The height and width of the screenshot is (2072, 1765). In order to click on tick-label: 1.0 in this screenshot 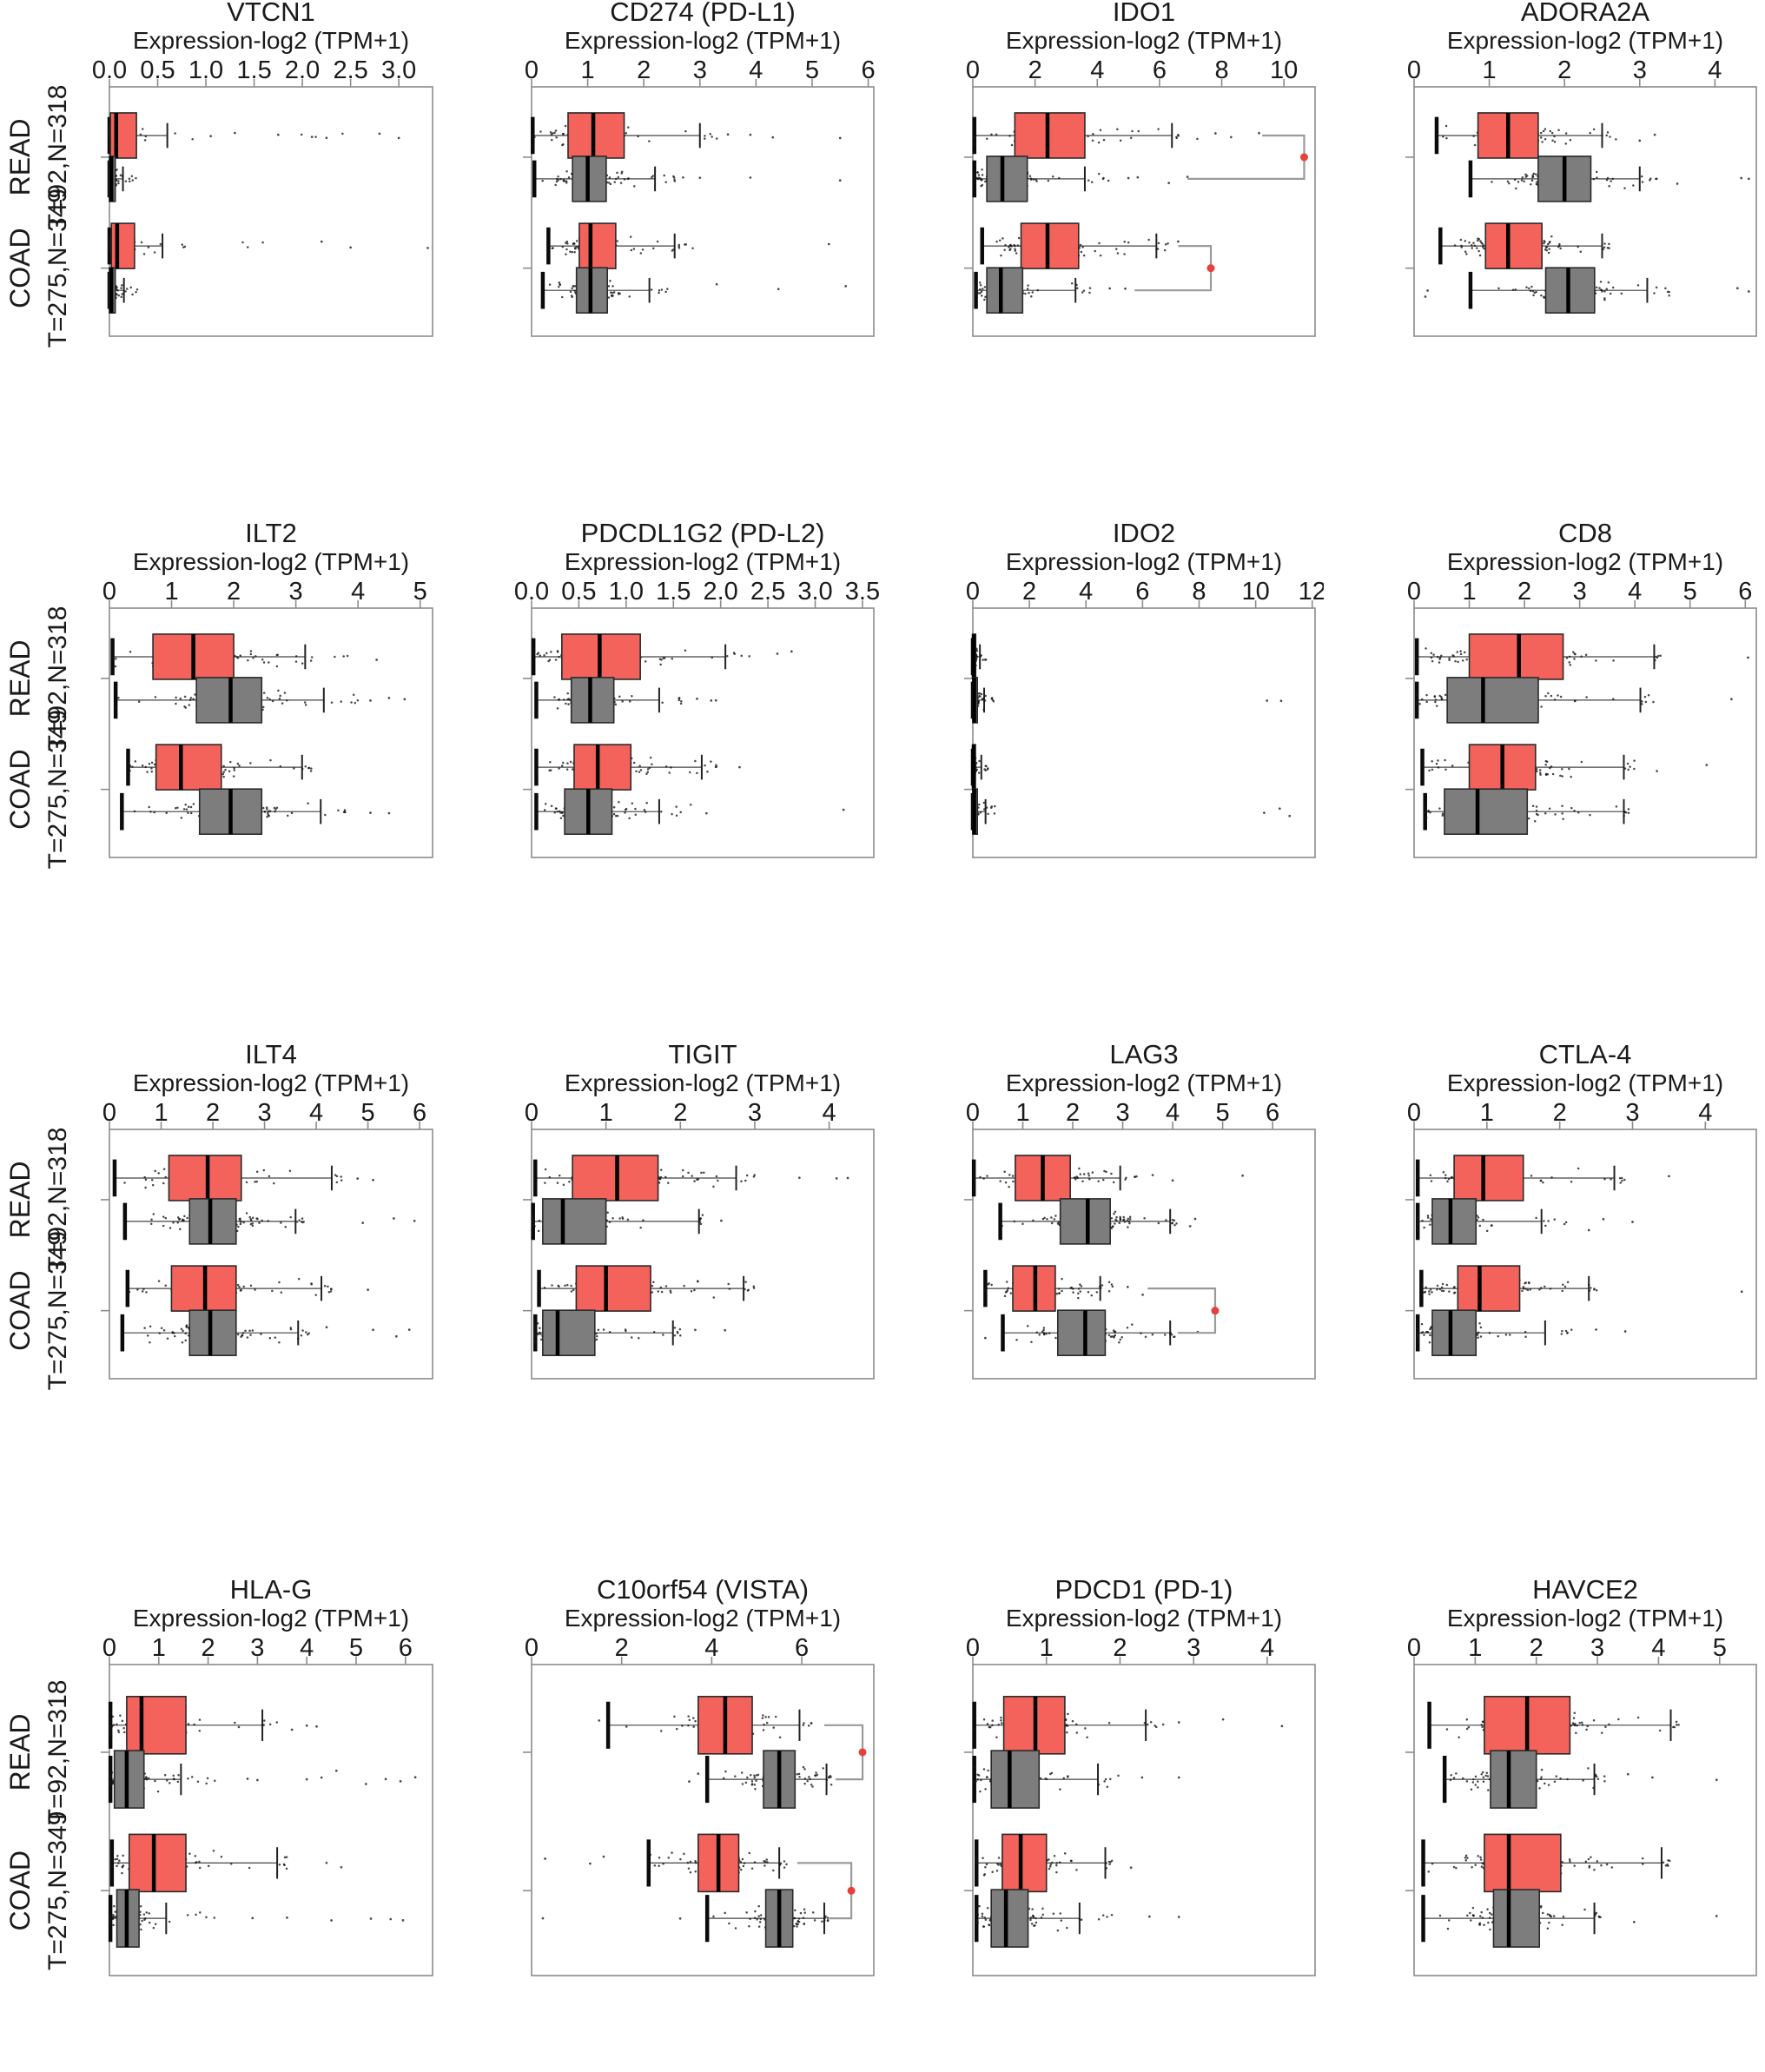, I will do `click(206, 70)`.